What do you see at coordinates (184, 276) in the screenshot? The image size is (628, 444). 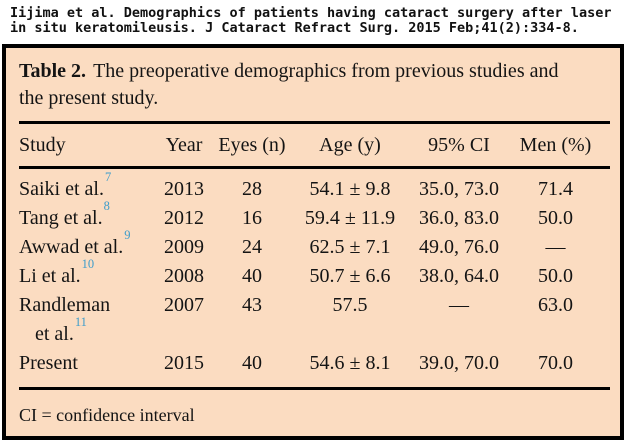 I see `year-cell: 2008` at bounding box center [184, 276].